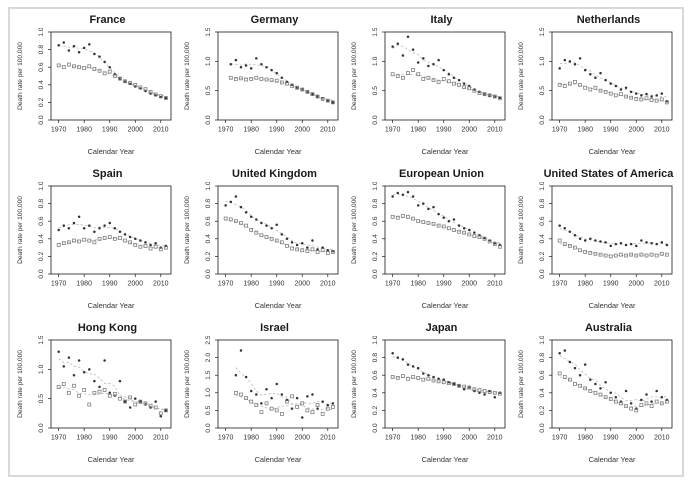 This screenshot has width=693, height=499. Describe the element at coordinates (613, 92) in the screenshot. I see `trend-line-open-points` at that location.